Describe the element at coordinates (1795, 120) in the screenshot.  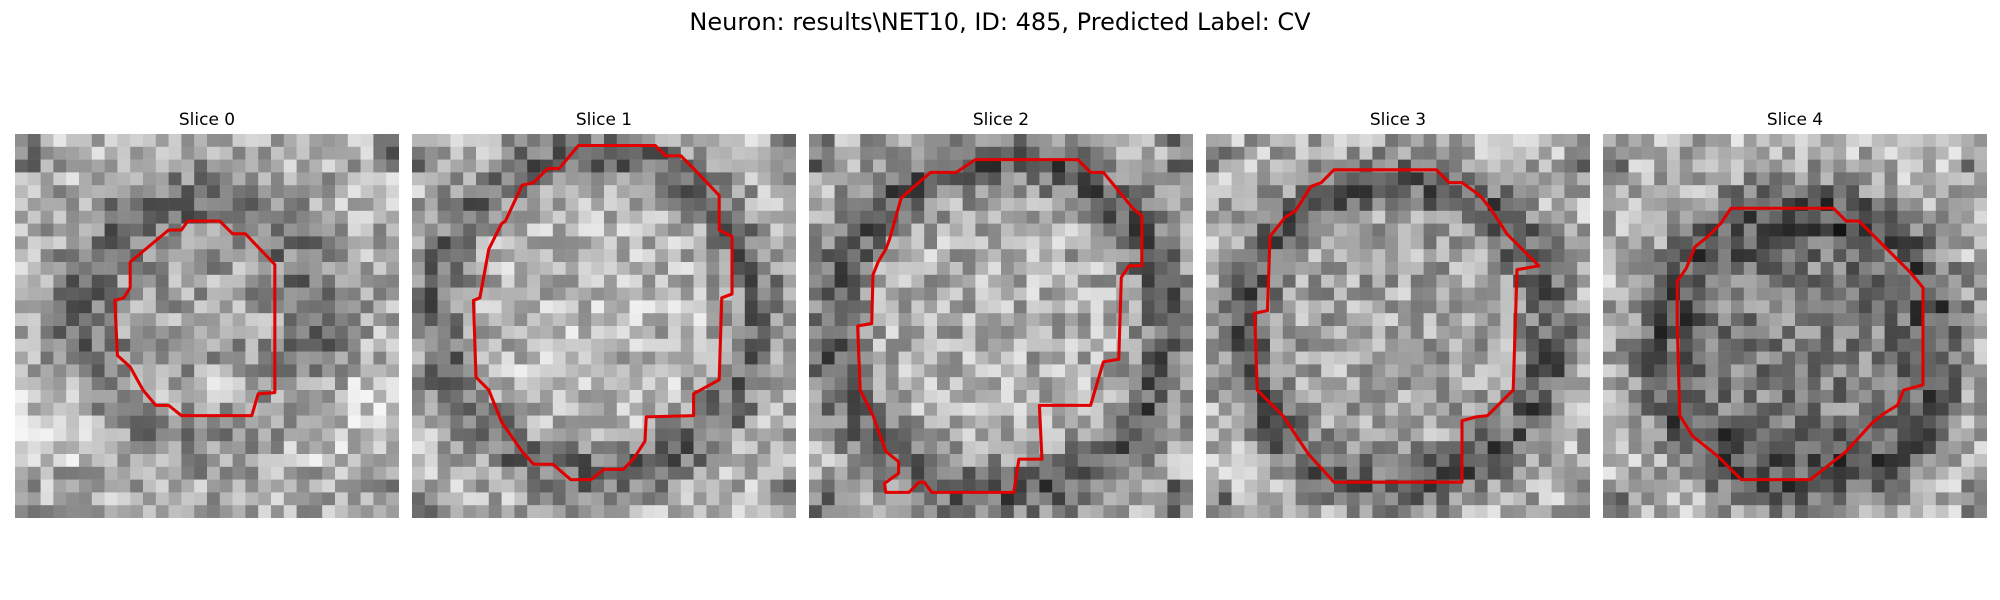
I see `slice-title-4: Slice 4` at that location.